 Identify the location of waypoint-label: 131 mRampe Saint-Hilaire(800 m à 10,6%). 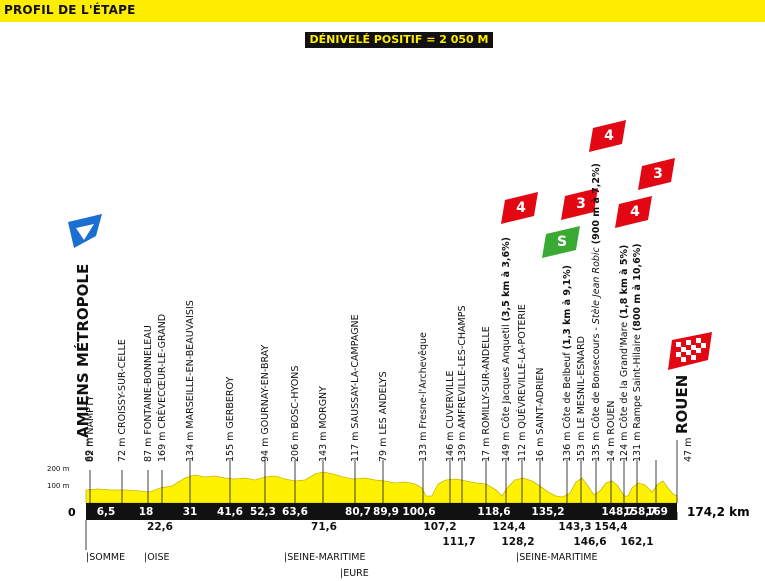
(637, 352).